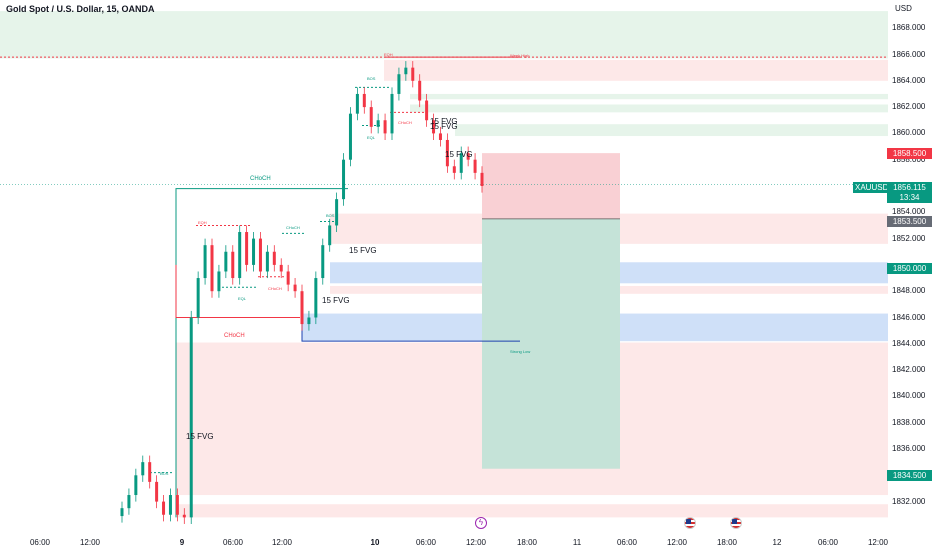 The height and width of the screenshot is (550, 932). What do you see at coordinates (636, 70) in the screenshot?
I see `supply-zone` at bounding box center [636, 70].